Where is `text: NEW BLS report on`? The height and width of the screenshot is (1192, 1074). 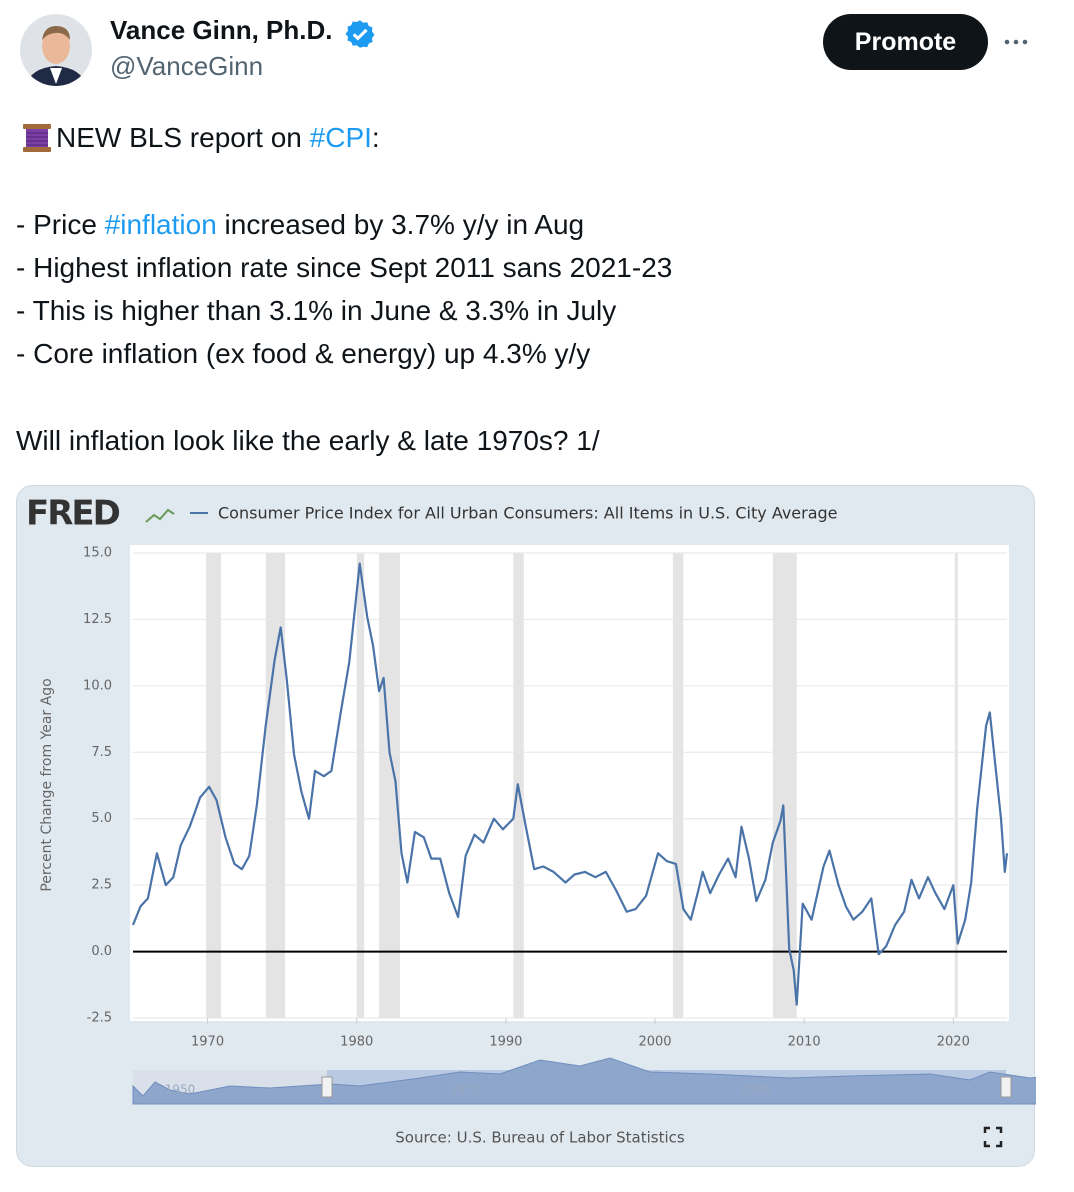 text: NEW BLS report on is located at coordinates (183, 137).